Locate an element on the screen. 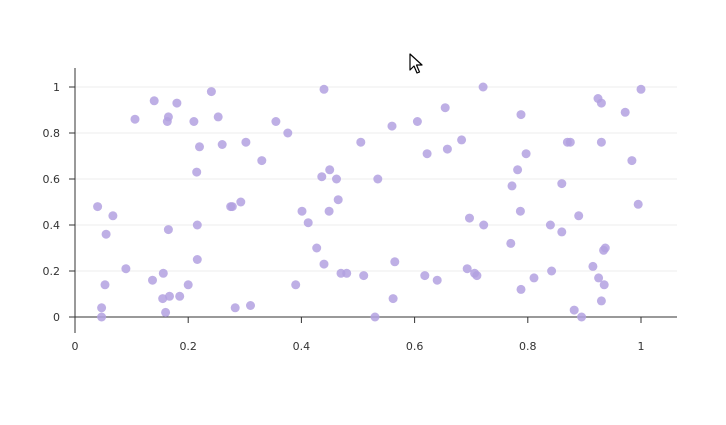 This screenshot has height=425, width=726. y-tick-label: 0.4 is located at coordinates (52, 225).